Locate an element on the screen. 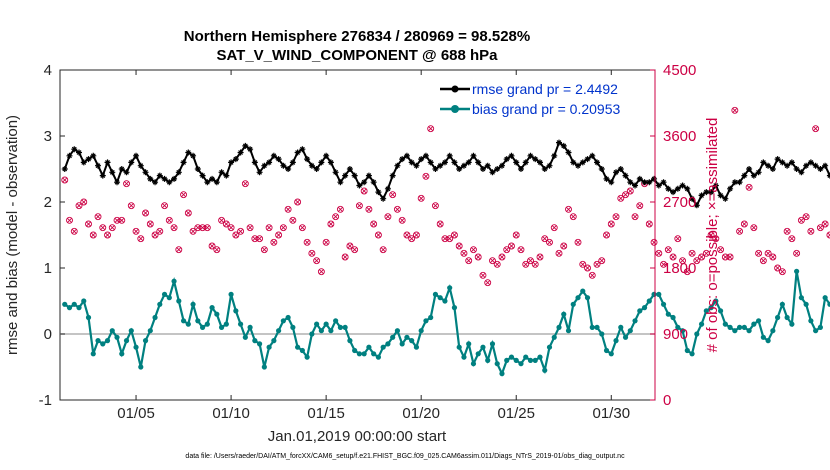 The height and width of the screenshot is (470, 830). y-tick-label: -1 is located at coordinates (45, 400).